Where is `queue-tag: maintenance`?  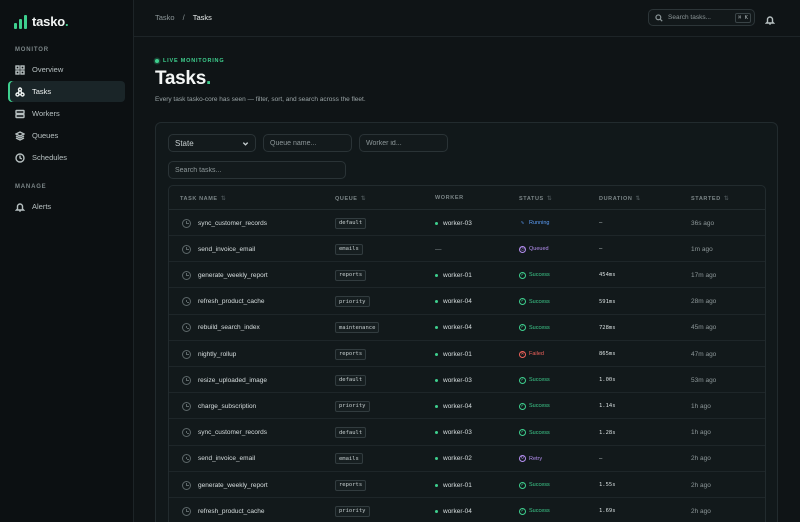 queue-tag: maintenance is located at coordinates (357, 328).